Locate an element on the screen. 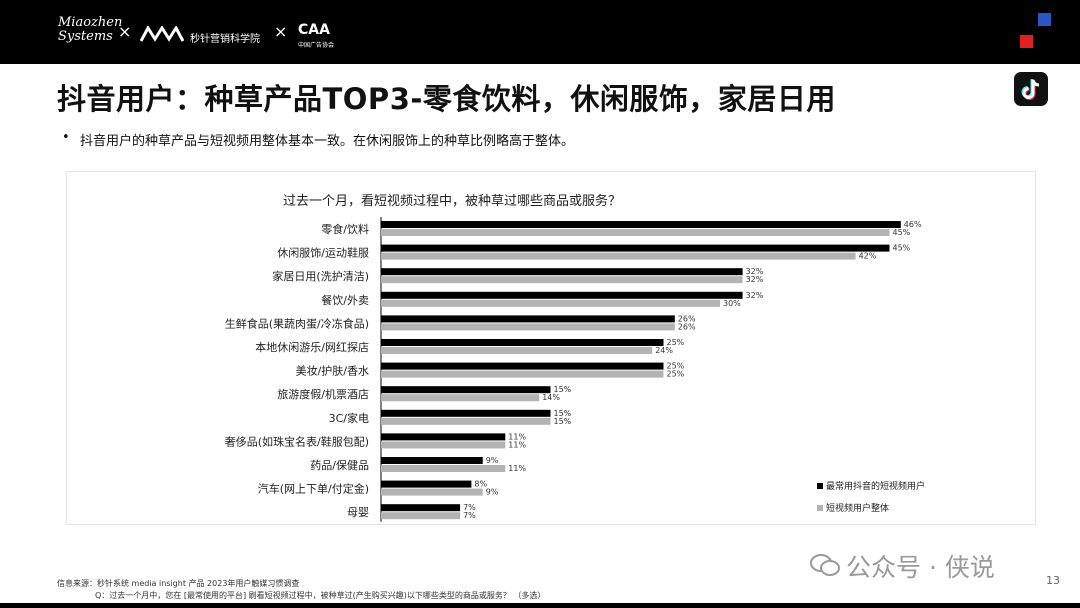 This screenshot has height=608, width=1080. category-label: 奢侈品(如珠宝名表/鞋服包配) is located at coordinates (297, 441).